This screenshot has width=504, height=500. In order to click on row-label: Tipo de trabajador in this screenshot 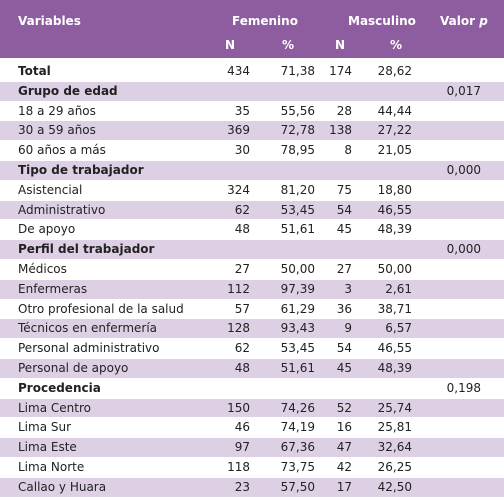, I will do `click(81, 170)`.